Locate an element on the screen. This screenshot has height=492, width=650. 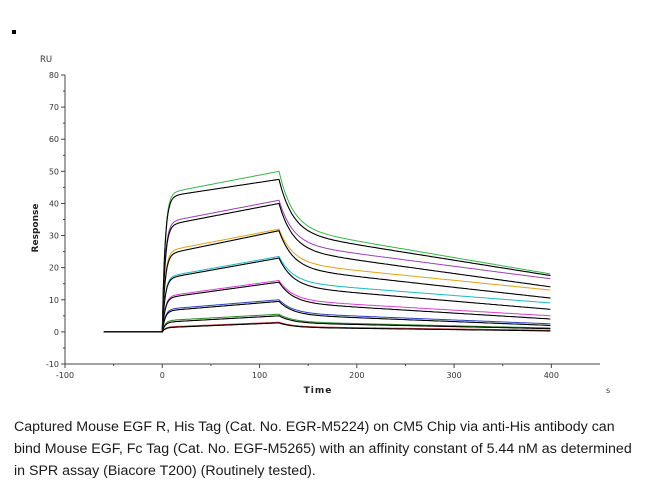
x-tick-label: 400 is located at coordinates (551, 375).